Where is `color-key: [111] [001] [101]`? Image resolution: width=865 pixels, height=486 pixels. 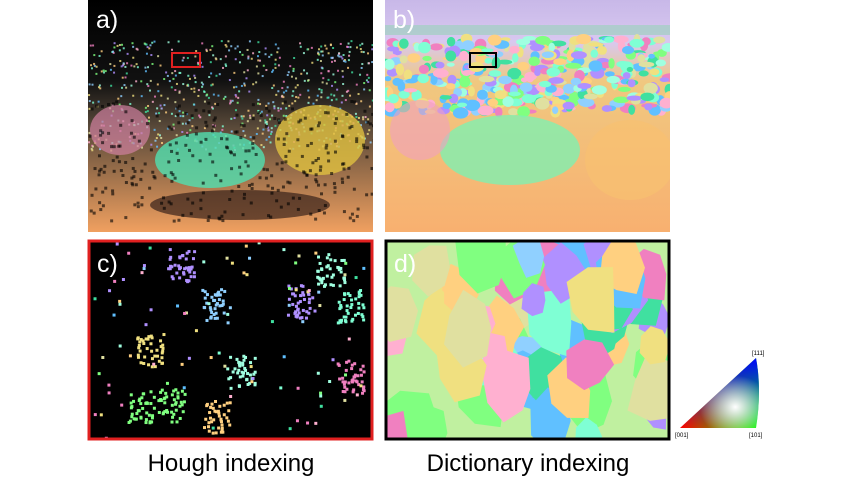
color-key: [111] [001] [101] is located at coordinates (720, 395).